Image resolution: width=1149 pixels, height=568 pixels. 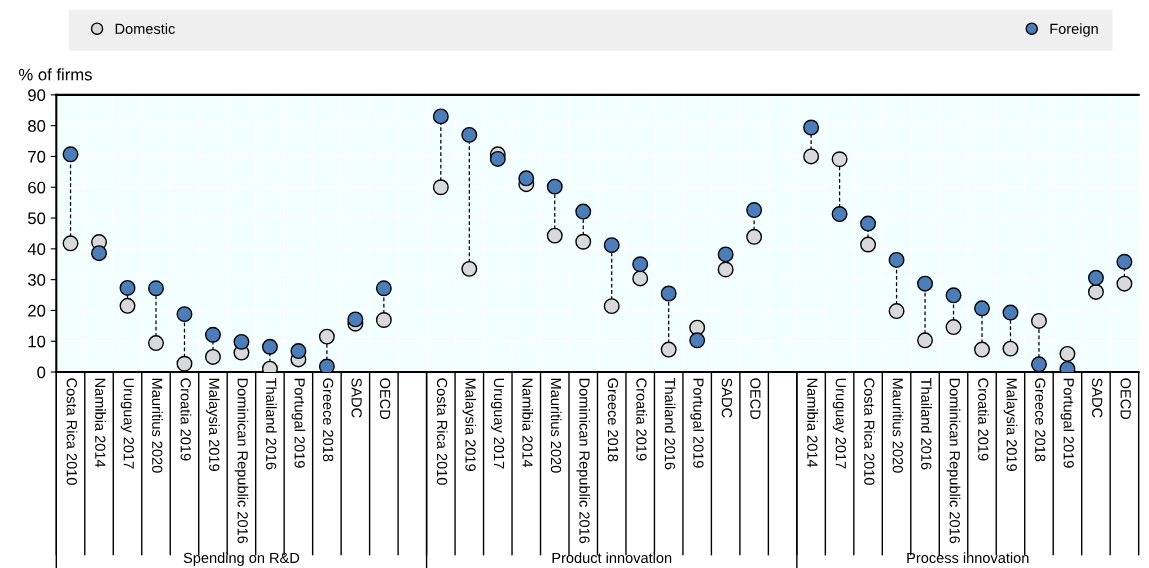 What do you see at coordinates (37, 126) in the screenshot?
I see `y-tick-label: 80` at bounding box center [37, 126].